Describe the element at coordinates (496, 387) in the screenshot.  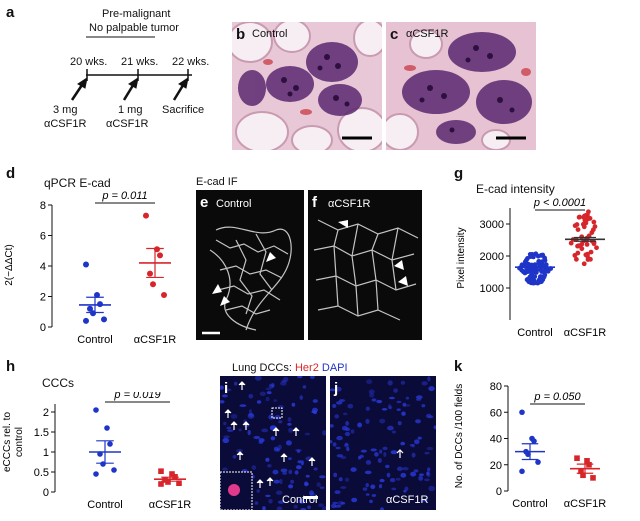
I see `y-tick-label: 80` at that location.